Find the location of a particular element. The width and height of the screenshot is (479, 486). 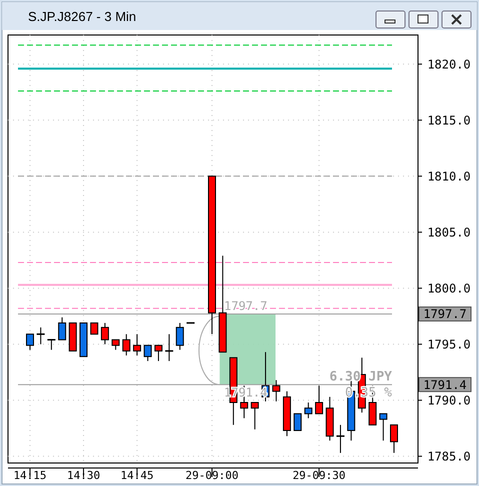

chart-title: S.JP.J8267 - 3 Min is located at coordinates (82, 16).